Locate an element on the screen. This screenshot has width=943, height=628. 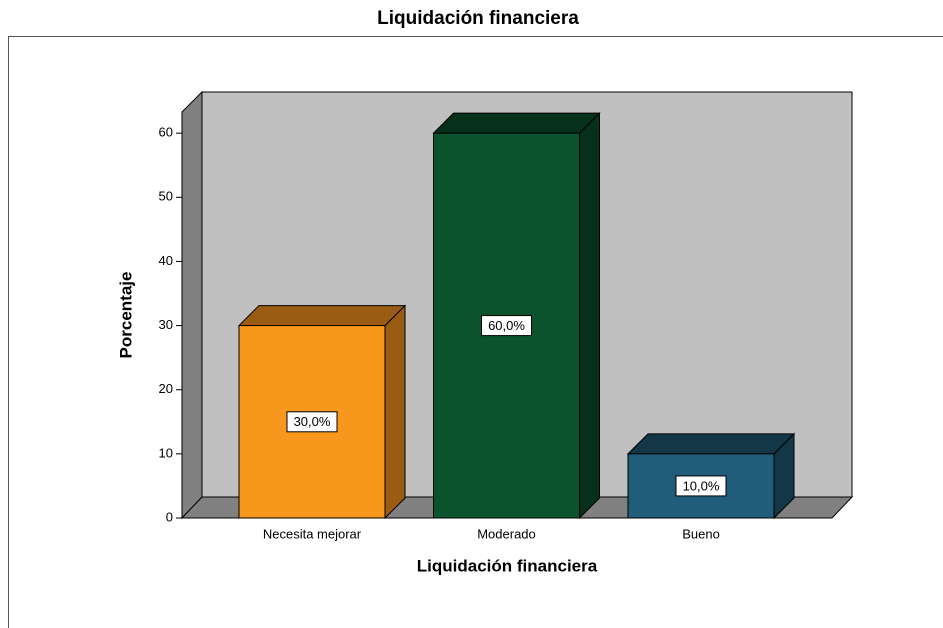
y-tick-label: 60 is located at coordinates (166, 132).